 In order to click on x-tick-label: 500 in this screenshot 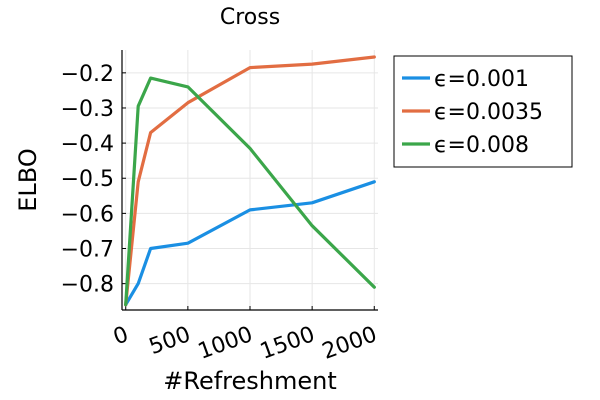, I will do `click(170, 341)`.